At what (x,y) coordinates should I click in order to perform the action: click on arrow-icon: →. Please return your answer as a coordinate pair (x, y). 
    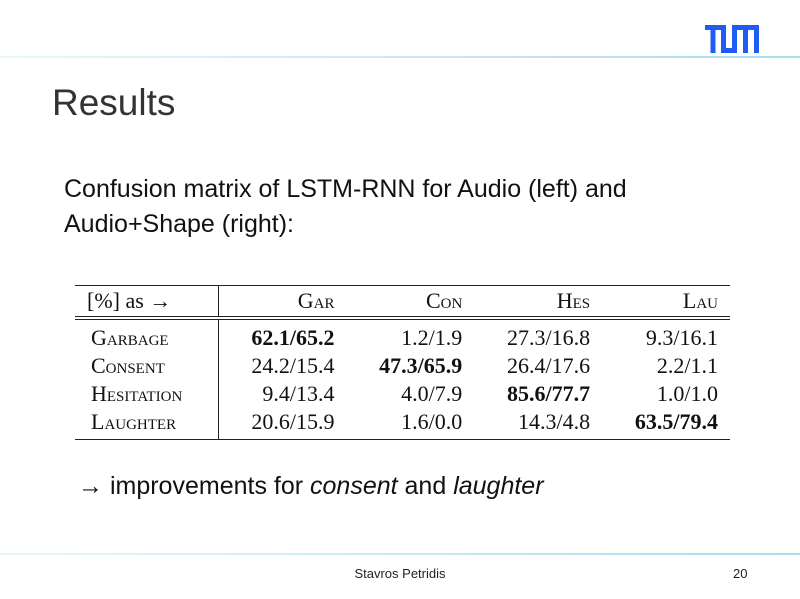
    Looking at the image, I should click on (90, 486).